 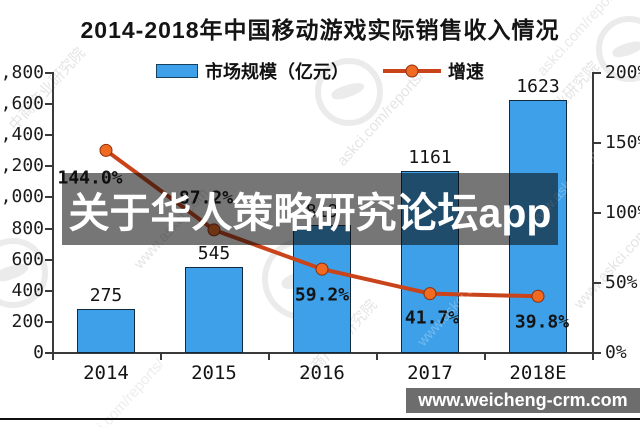 I want to click on y-left-tick-label: 1,600, so click(x=22, y=104).